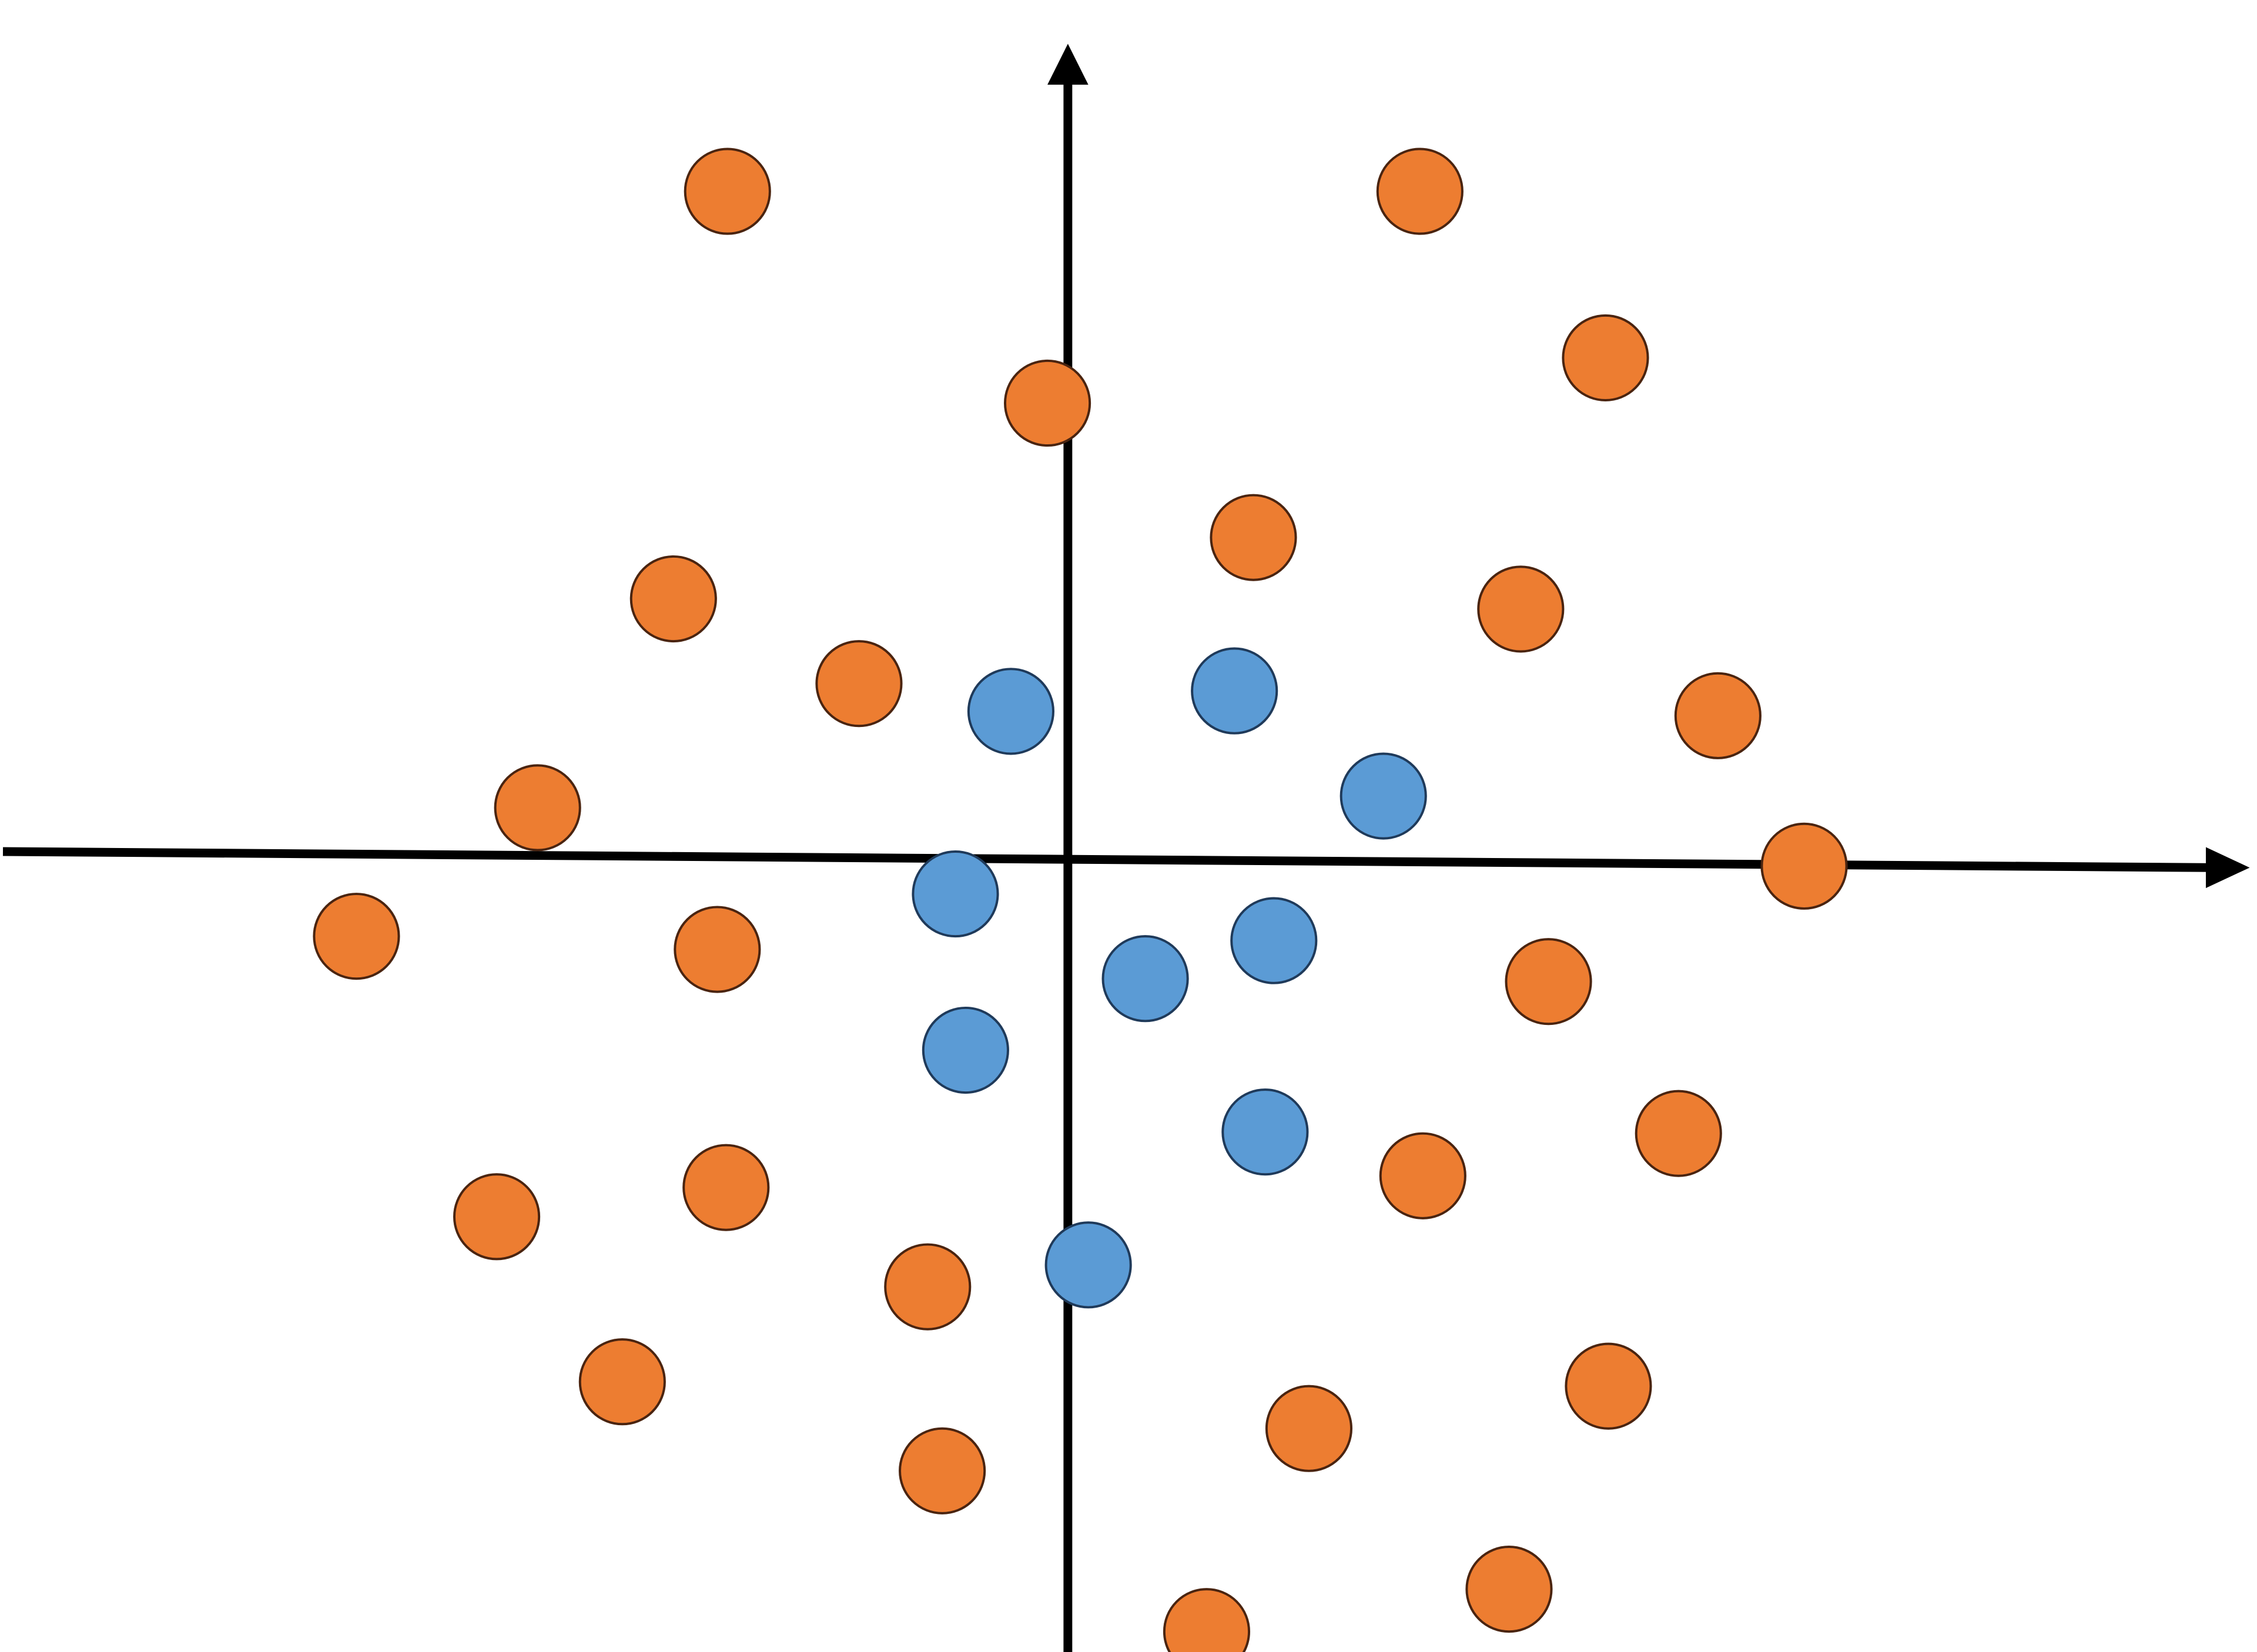 The height and width of the screenshot is (1652, 2257). I want to click on x-axis-arrow, so click(2227, 868).